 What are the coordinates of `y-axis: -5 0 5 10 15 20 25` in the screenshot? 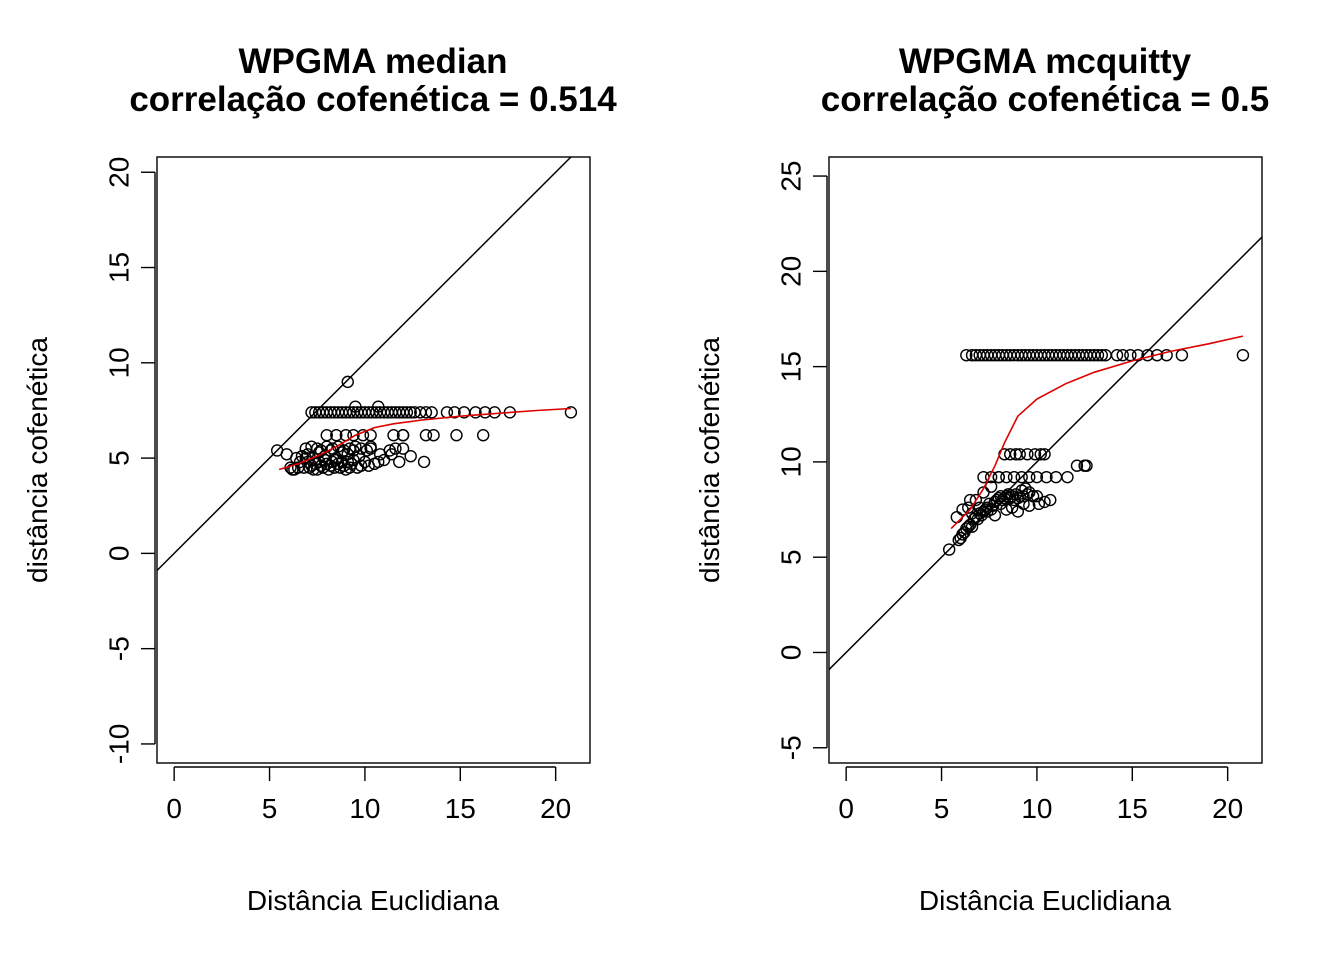 It's located at (802, 460).